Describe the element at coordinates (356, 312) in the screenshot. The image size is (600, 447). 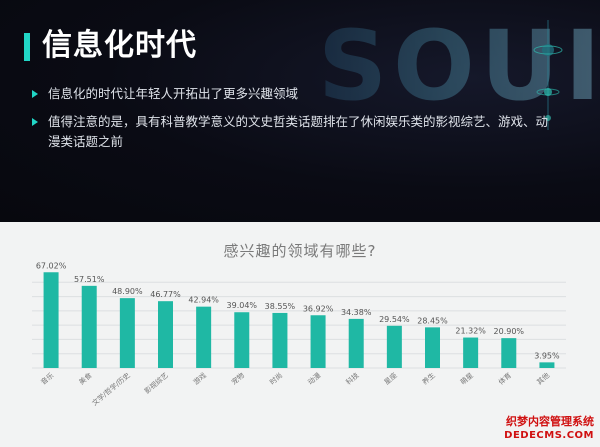
I see `data-label-8: 34.38%` at that location.